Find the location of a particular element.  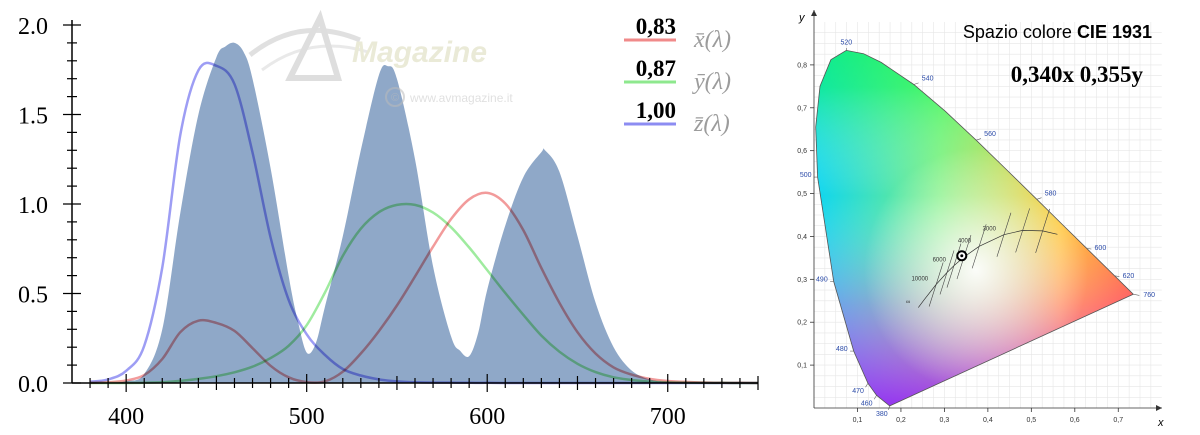

watermark-url: www.avmagazine.it is located at coordinates (461, 98).